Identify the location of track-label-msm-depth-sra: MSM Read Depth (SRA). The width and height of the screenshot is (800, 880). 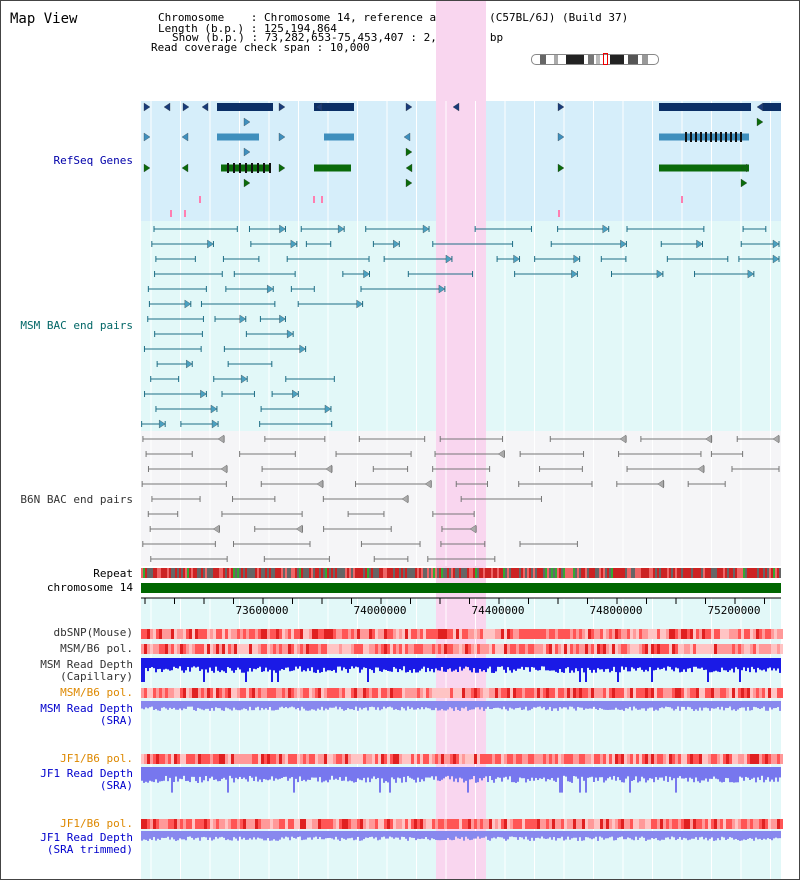
(86, 715).